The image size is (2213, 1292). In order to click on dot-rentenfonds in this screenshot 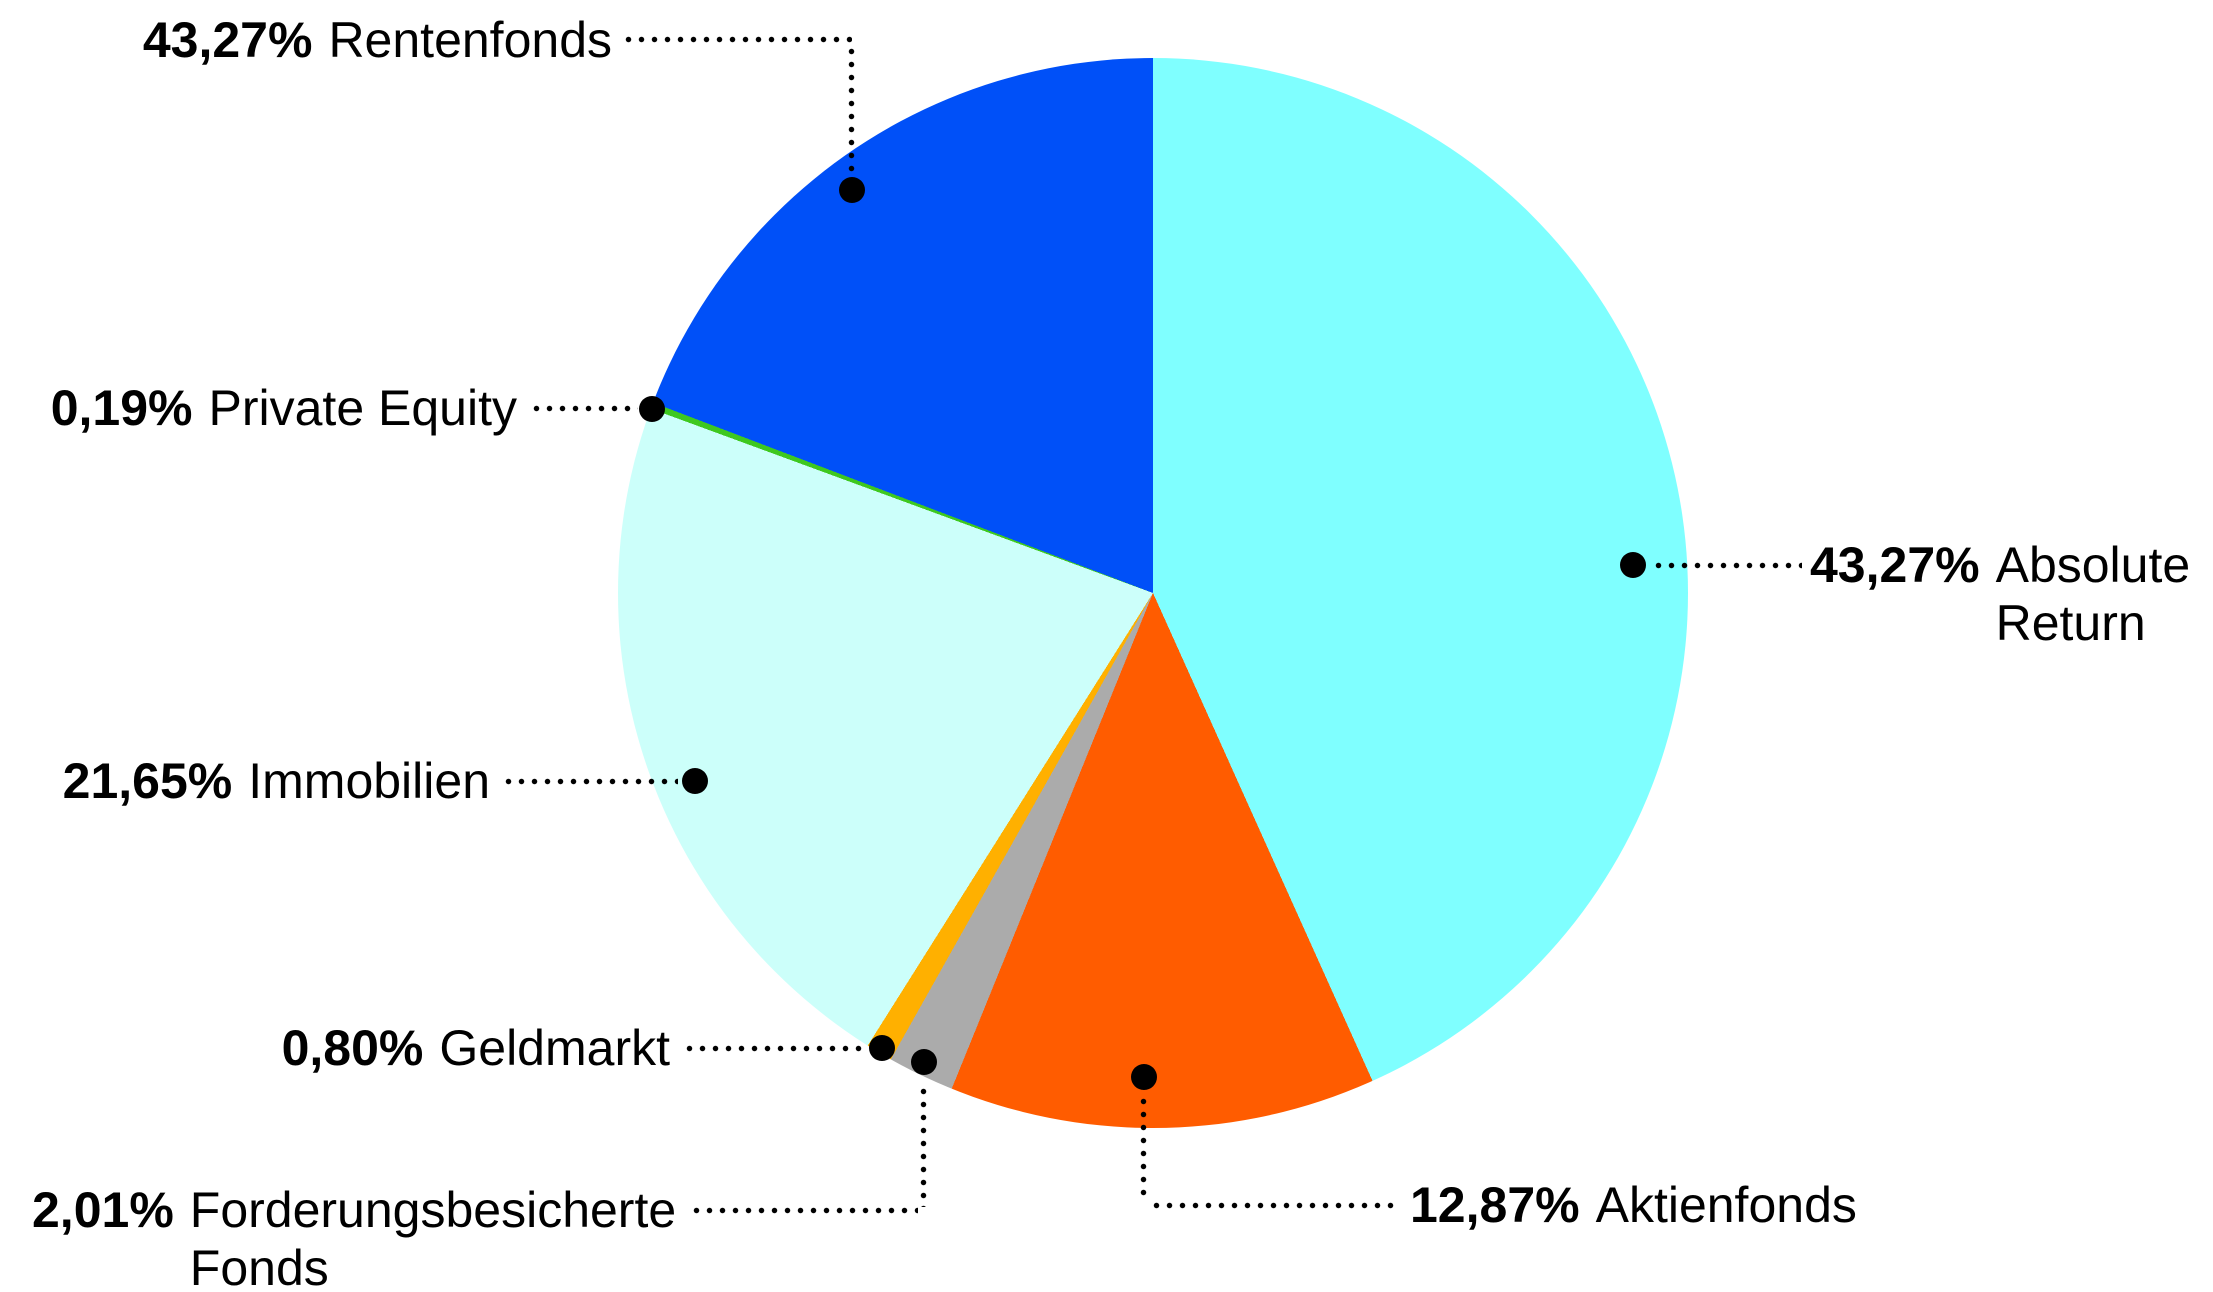, I will do `click(852, 190)`.